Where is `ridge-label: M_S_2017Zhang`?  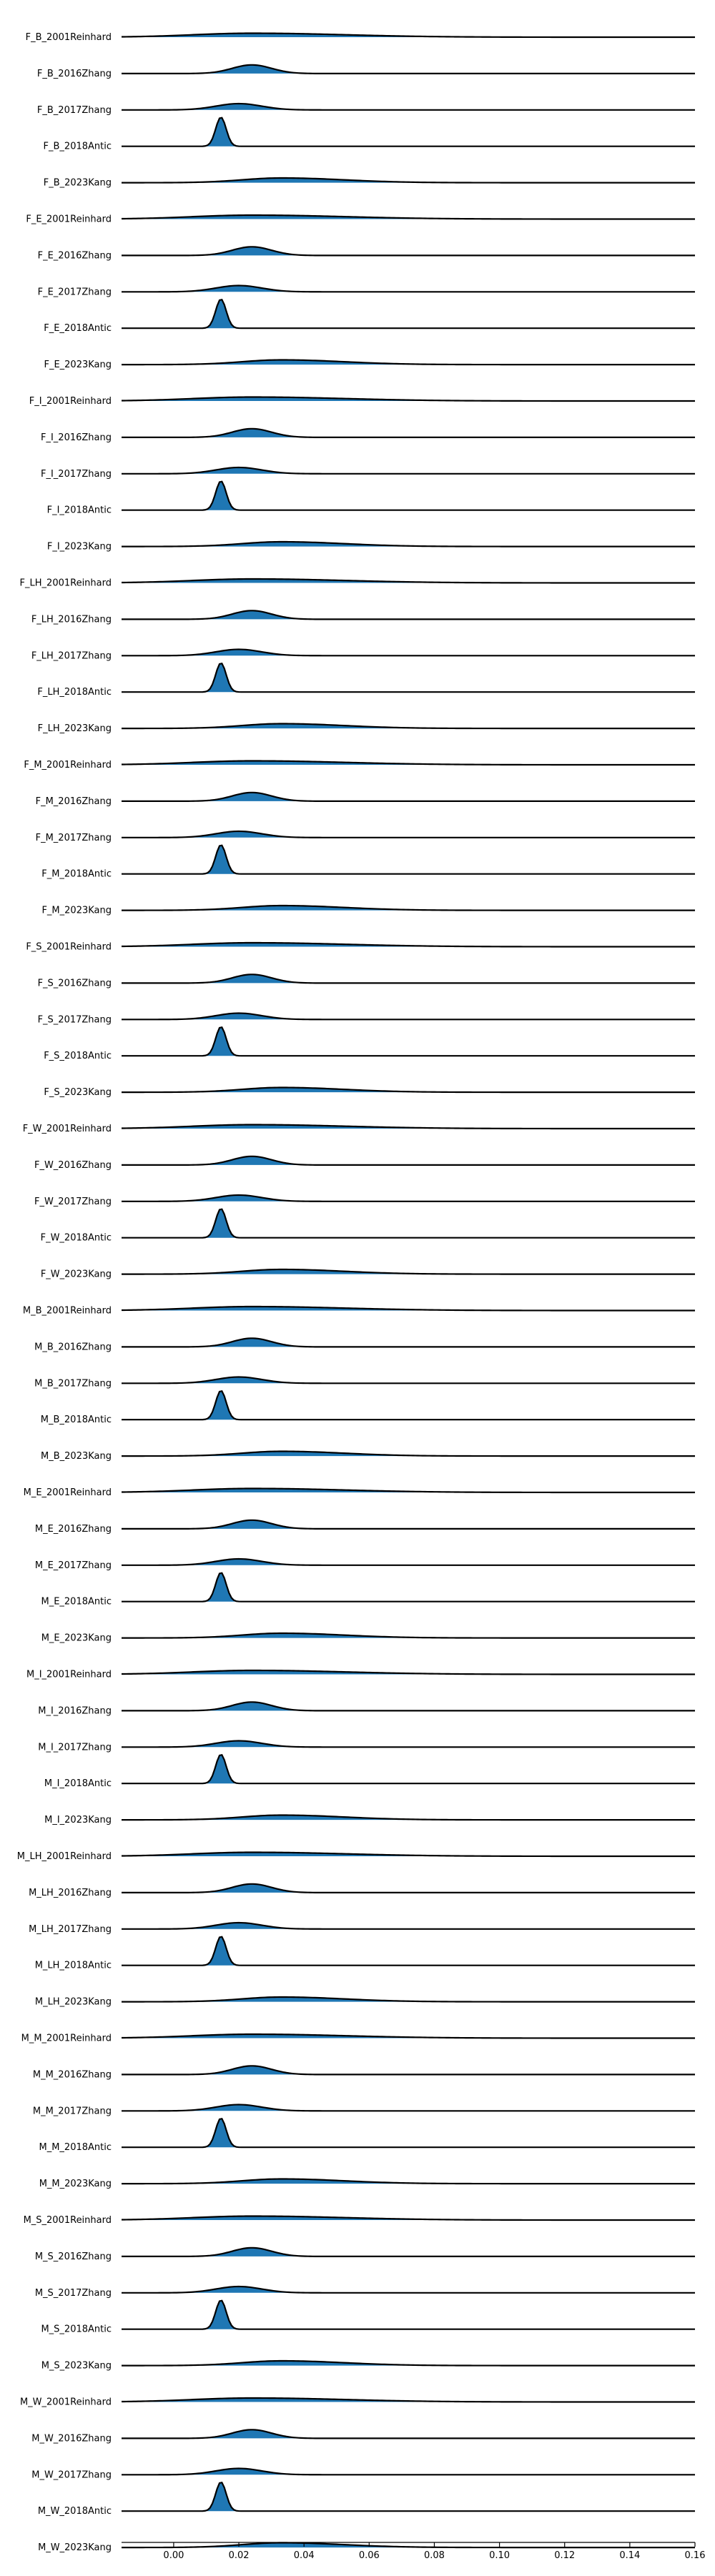 ridge-label: M_S_2017Zhang is located at coordinates (73, 2294).